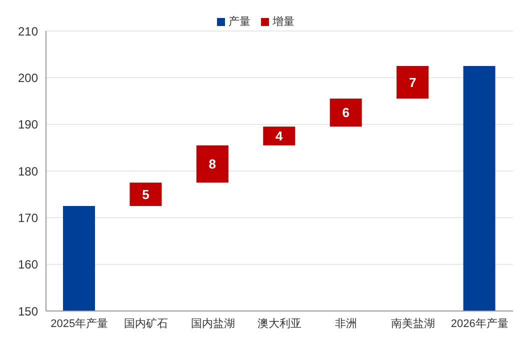 Image resolution: width=531 pixels, height=354 pixels. I want to click on x-tick-label: 国内盐湖, so click(212, 323).